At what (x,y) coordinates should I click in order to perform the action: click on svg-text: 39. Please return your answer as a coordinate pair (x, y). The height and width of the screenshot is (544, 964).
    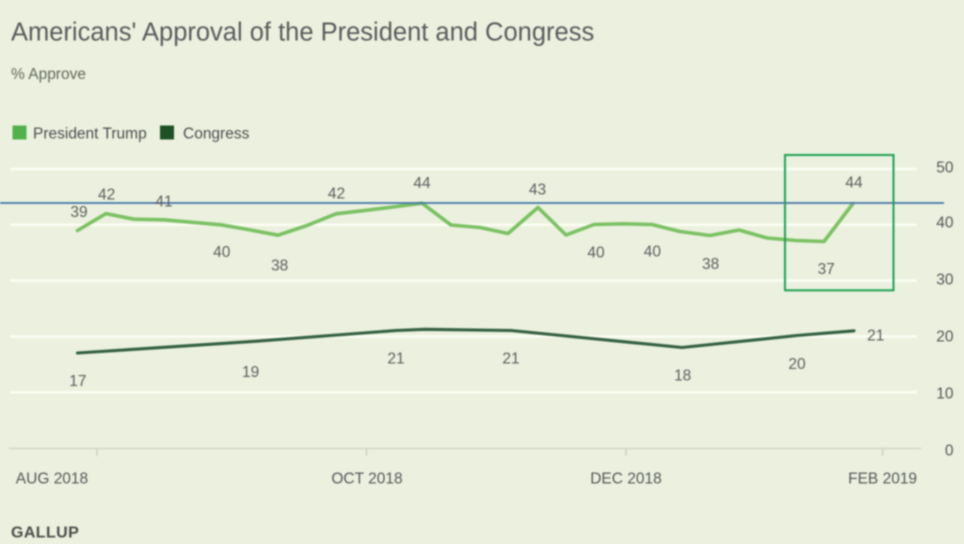
    Looking at the image, I should click on (78, 212).